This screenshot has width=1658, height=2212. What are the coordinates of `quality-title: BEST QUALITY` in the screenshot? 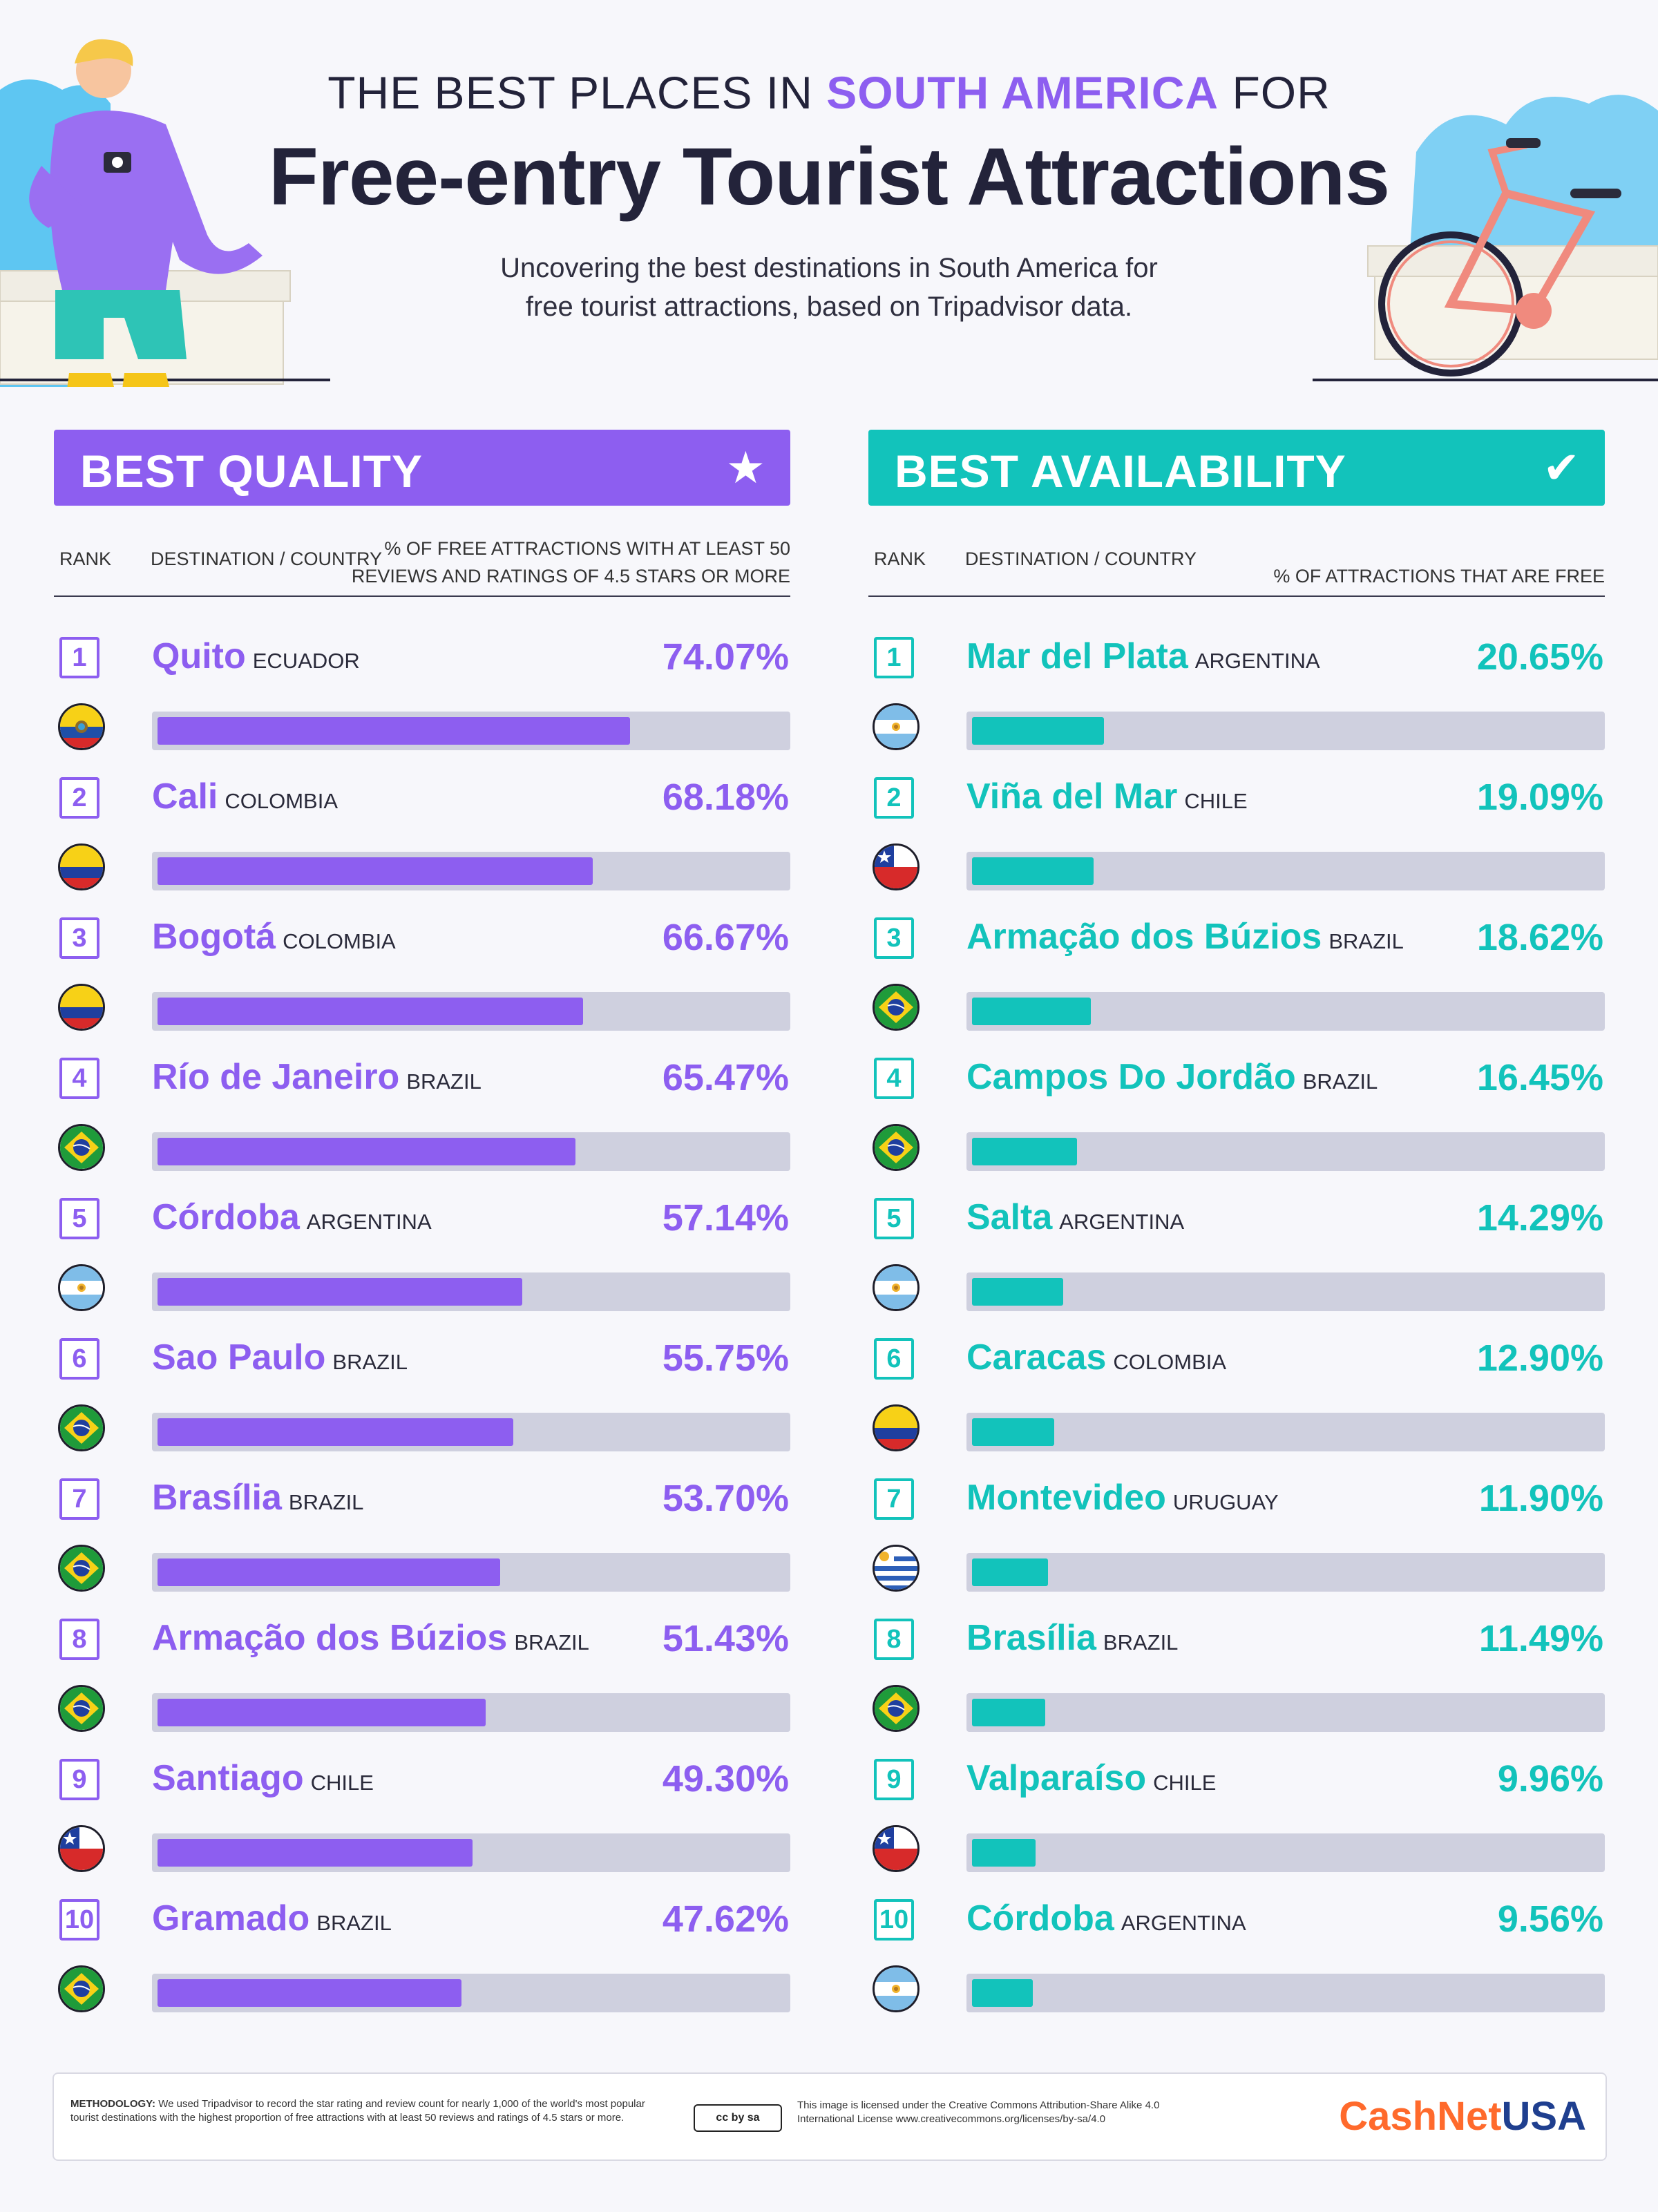 It's located at (251, 471).